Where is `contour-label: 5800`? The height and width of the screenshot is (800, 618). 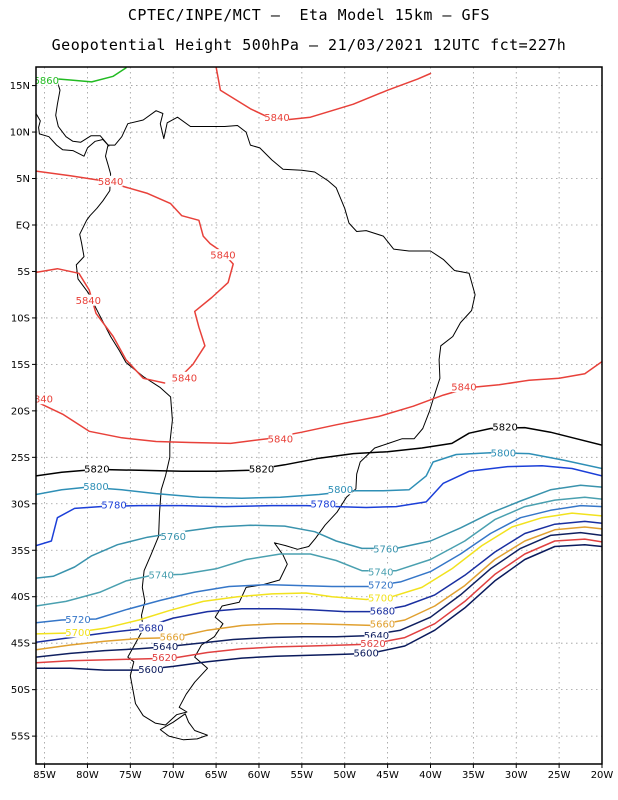
contour-label: 5800 is located at coordinates (340, 490).